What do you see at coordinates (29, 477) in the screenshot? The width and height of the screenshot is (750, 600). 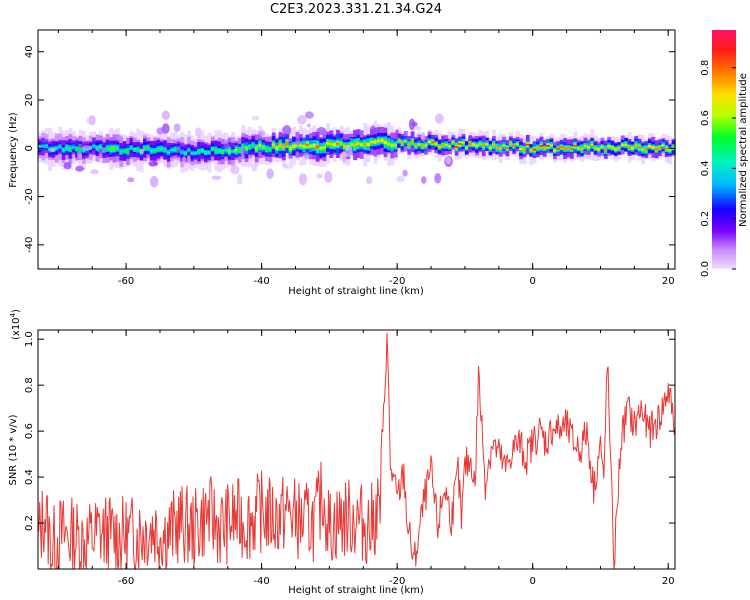 I see `snr-y-tick-label: 0.4` at bounding box center [29, 477].